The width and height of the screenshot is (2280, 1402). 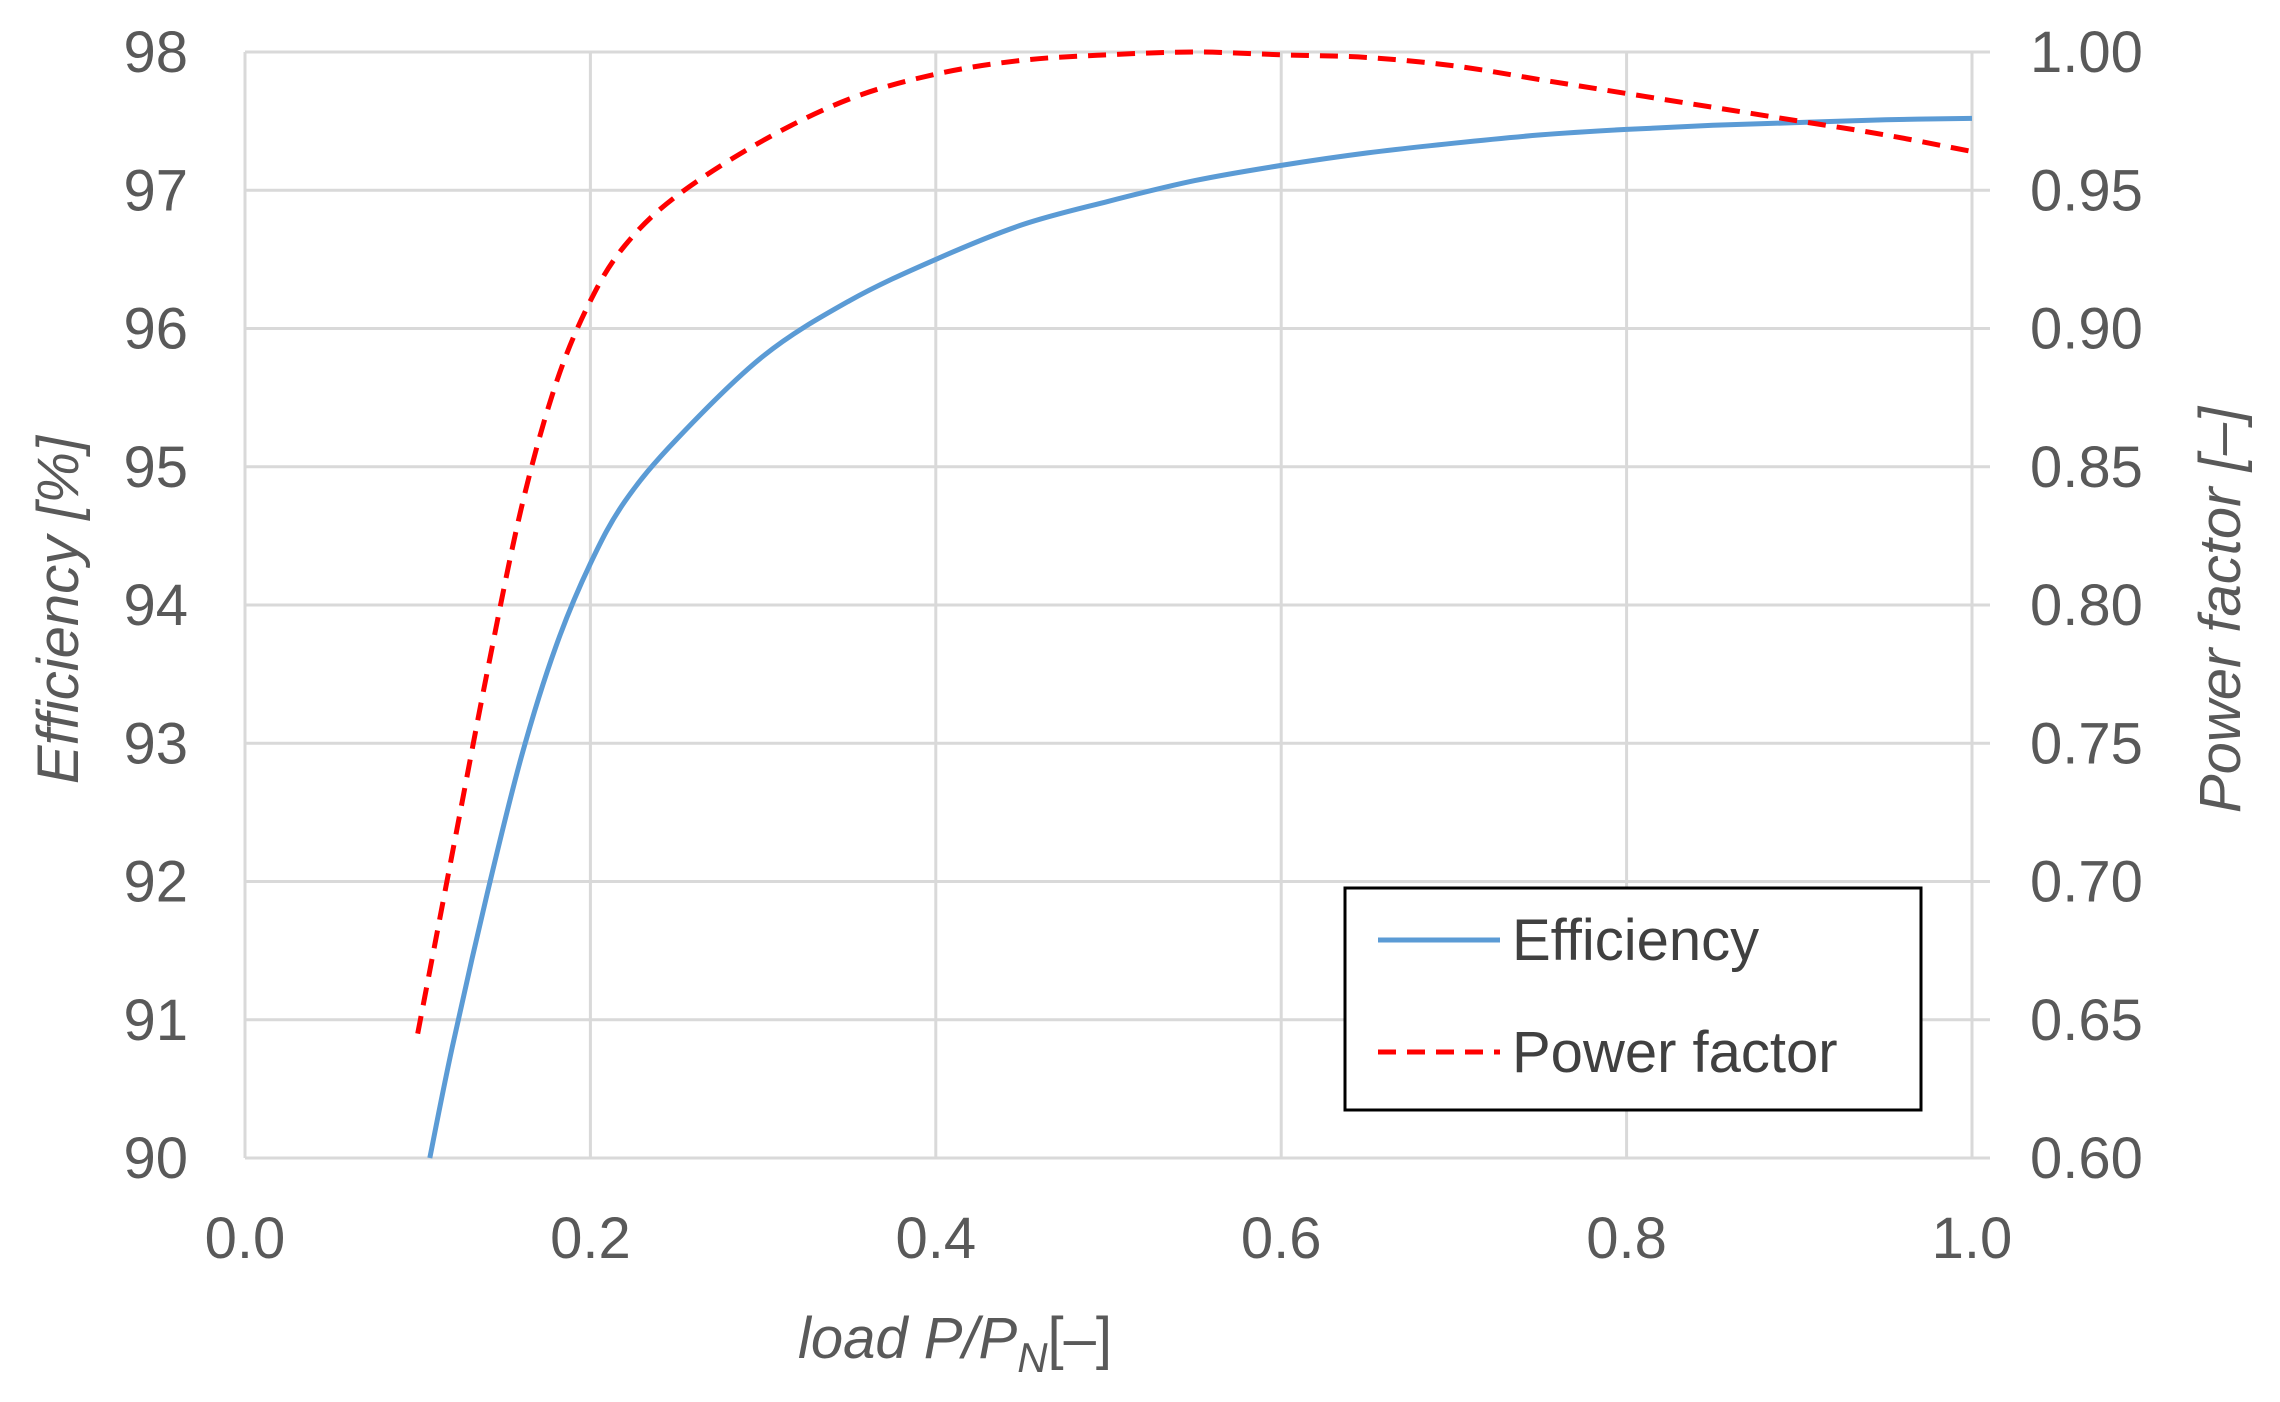 I want to click on y-tick-label: 91, so click(x=155, y=1020).